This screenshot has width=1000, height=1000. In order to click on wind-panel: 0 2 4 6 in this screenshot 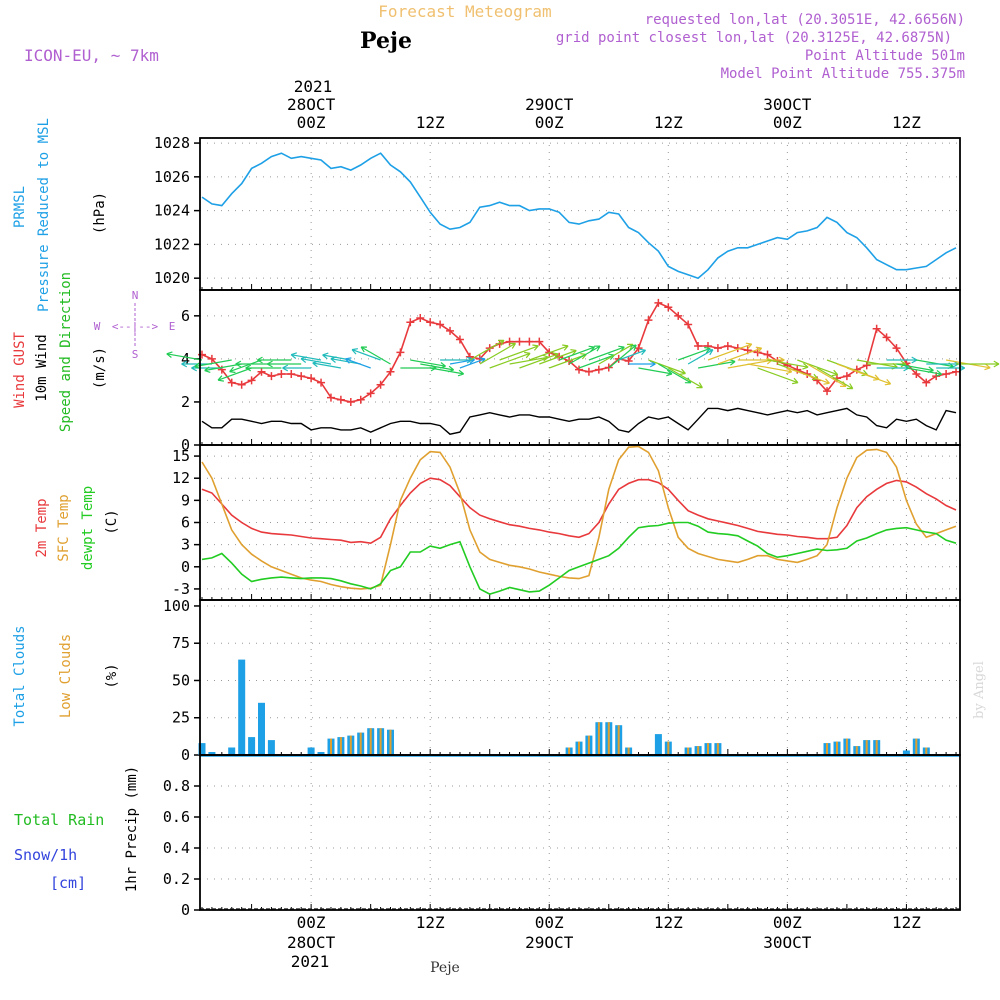, I will do `click(583, 371)`.